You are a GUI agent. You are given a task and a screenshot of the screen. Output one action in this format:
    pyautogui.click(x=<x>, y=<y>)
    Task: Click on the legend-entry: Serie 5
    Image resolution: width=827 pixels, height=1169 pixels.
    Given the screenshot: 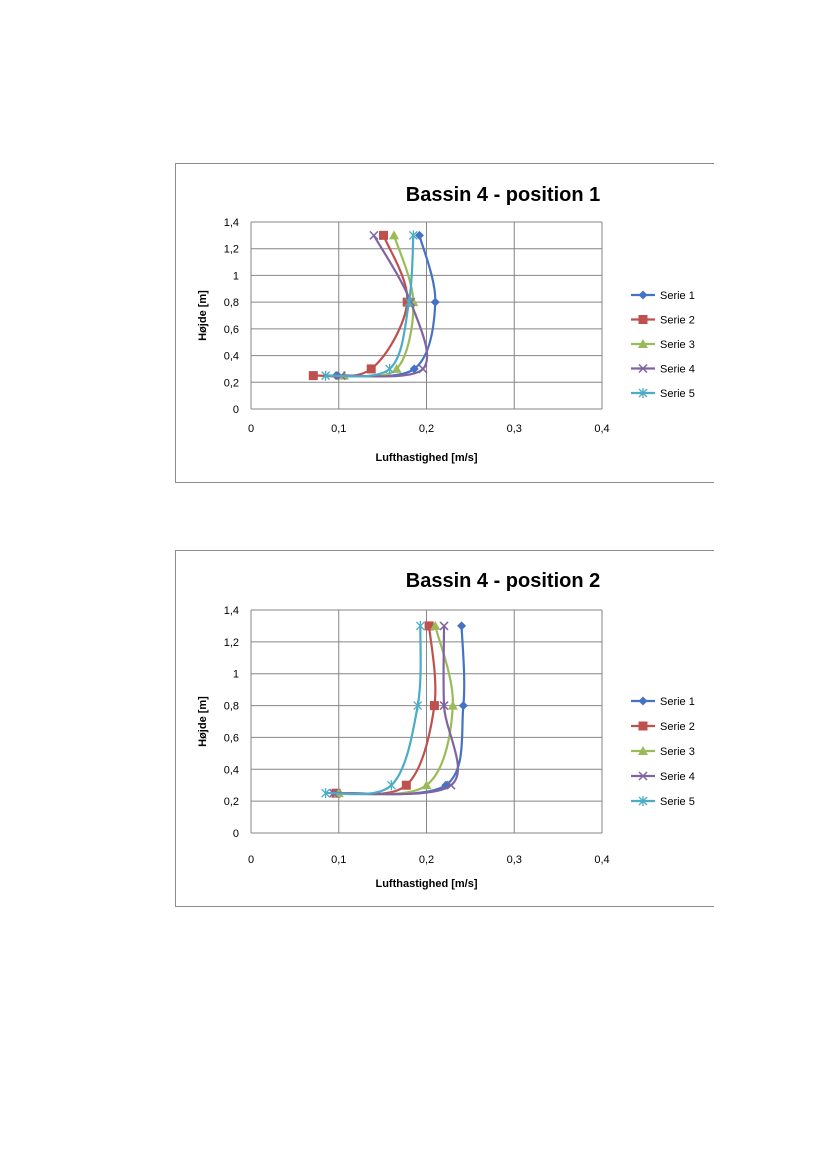 What is the action you would take?
    pyautogui.click(x=663, y=394)
    